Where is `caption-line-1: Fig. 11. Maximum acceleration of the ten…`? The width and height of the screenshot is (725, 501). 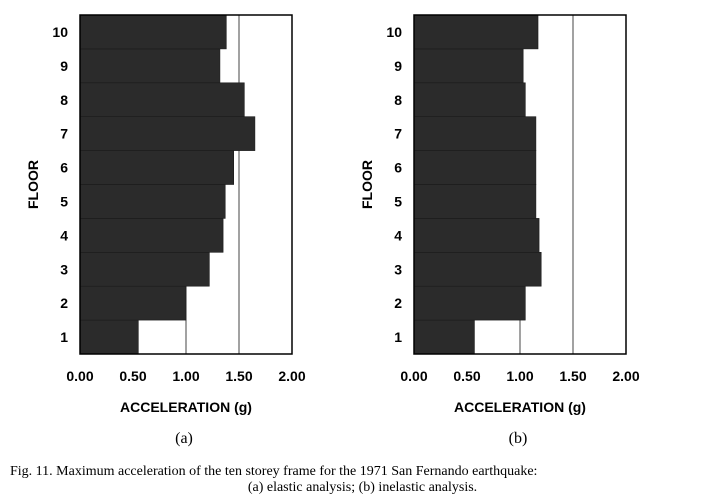 caption-line-1: Fig. 11. Maximum acceleration of the ten… is located at coordinates (274, 471).